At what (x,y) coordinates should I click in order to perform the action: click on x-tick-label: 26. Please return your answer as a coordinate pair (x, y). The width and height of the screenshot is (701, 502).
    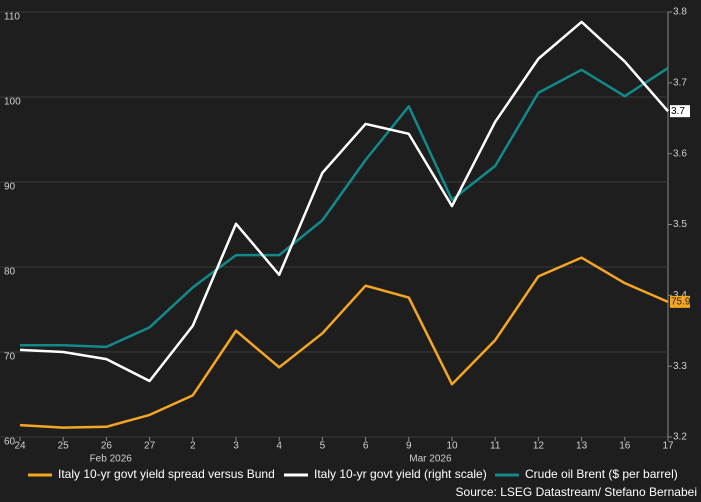
    Looking at the image, I should click on (107, 446).